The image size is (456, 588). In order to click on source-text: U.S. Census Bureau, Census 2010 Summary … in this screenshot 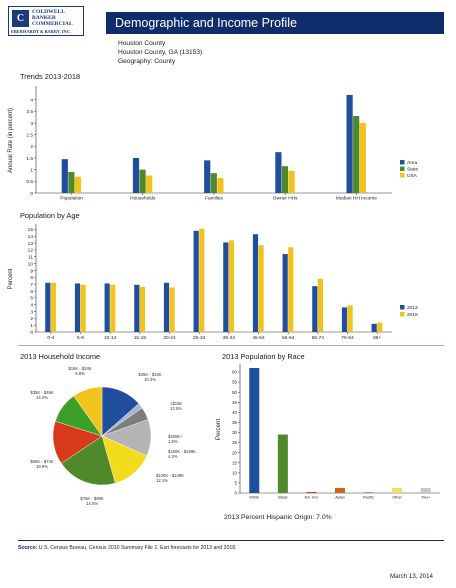, I will do `click(137, 548)`.